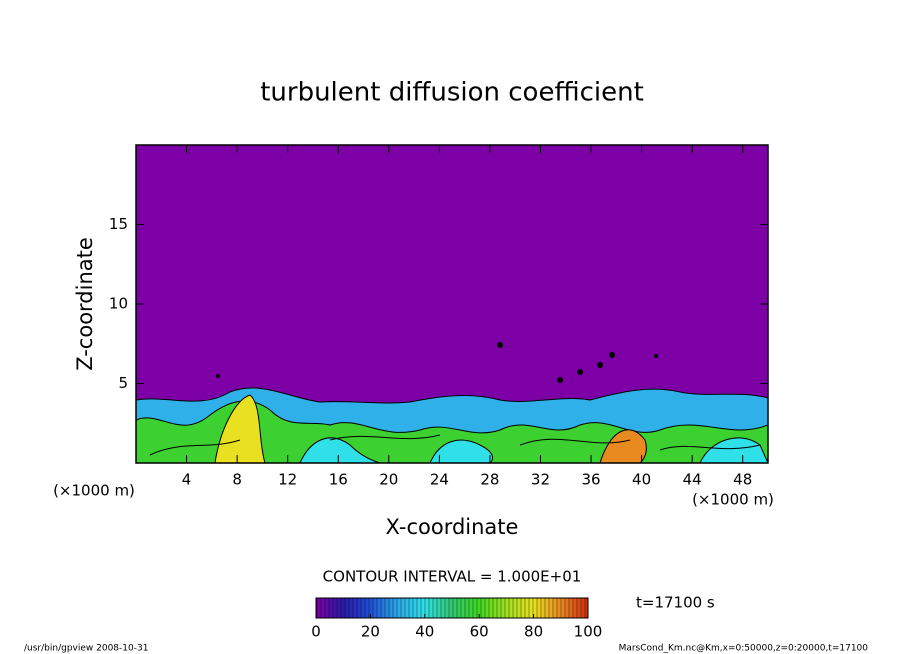 Image resolution: width=904 pixels, height=654 pixels. I want to click on colorbar-tick-label: 60, so click(479, 632).